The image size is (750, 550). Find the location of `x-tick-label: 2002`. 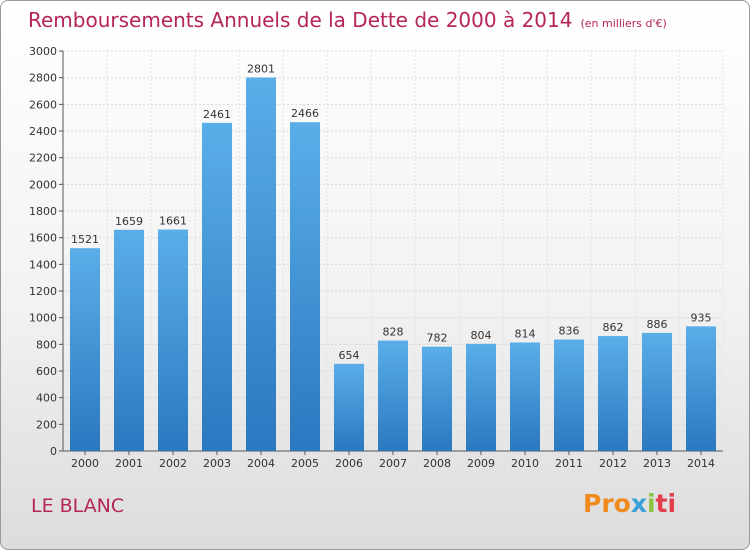

x-tick-label: 2002 is located at coordinates (173, 463).